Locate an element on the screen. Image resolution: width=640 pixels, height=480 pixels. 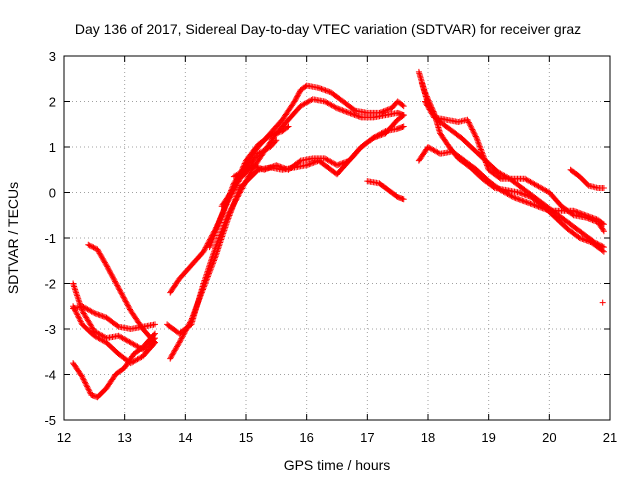
y-tick-label: 1 is located at coordinates (52, 147).